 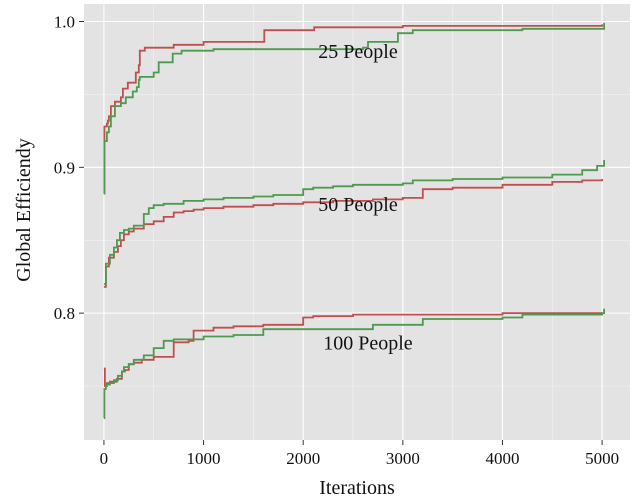 What do you see at coordinates (357, 488) in the screenshot?
I see `x-axis-title: Iterations` at bounding box center [357, 488].